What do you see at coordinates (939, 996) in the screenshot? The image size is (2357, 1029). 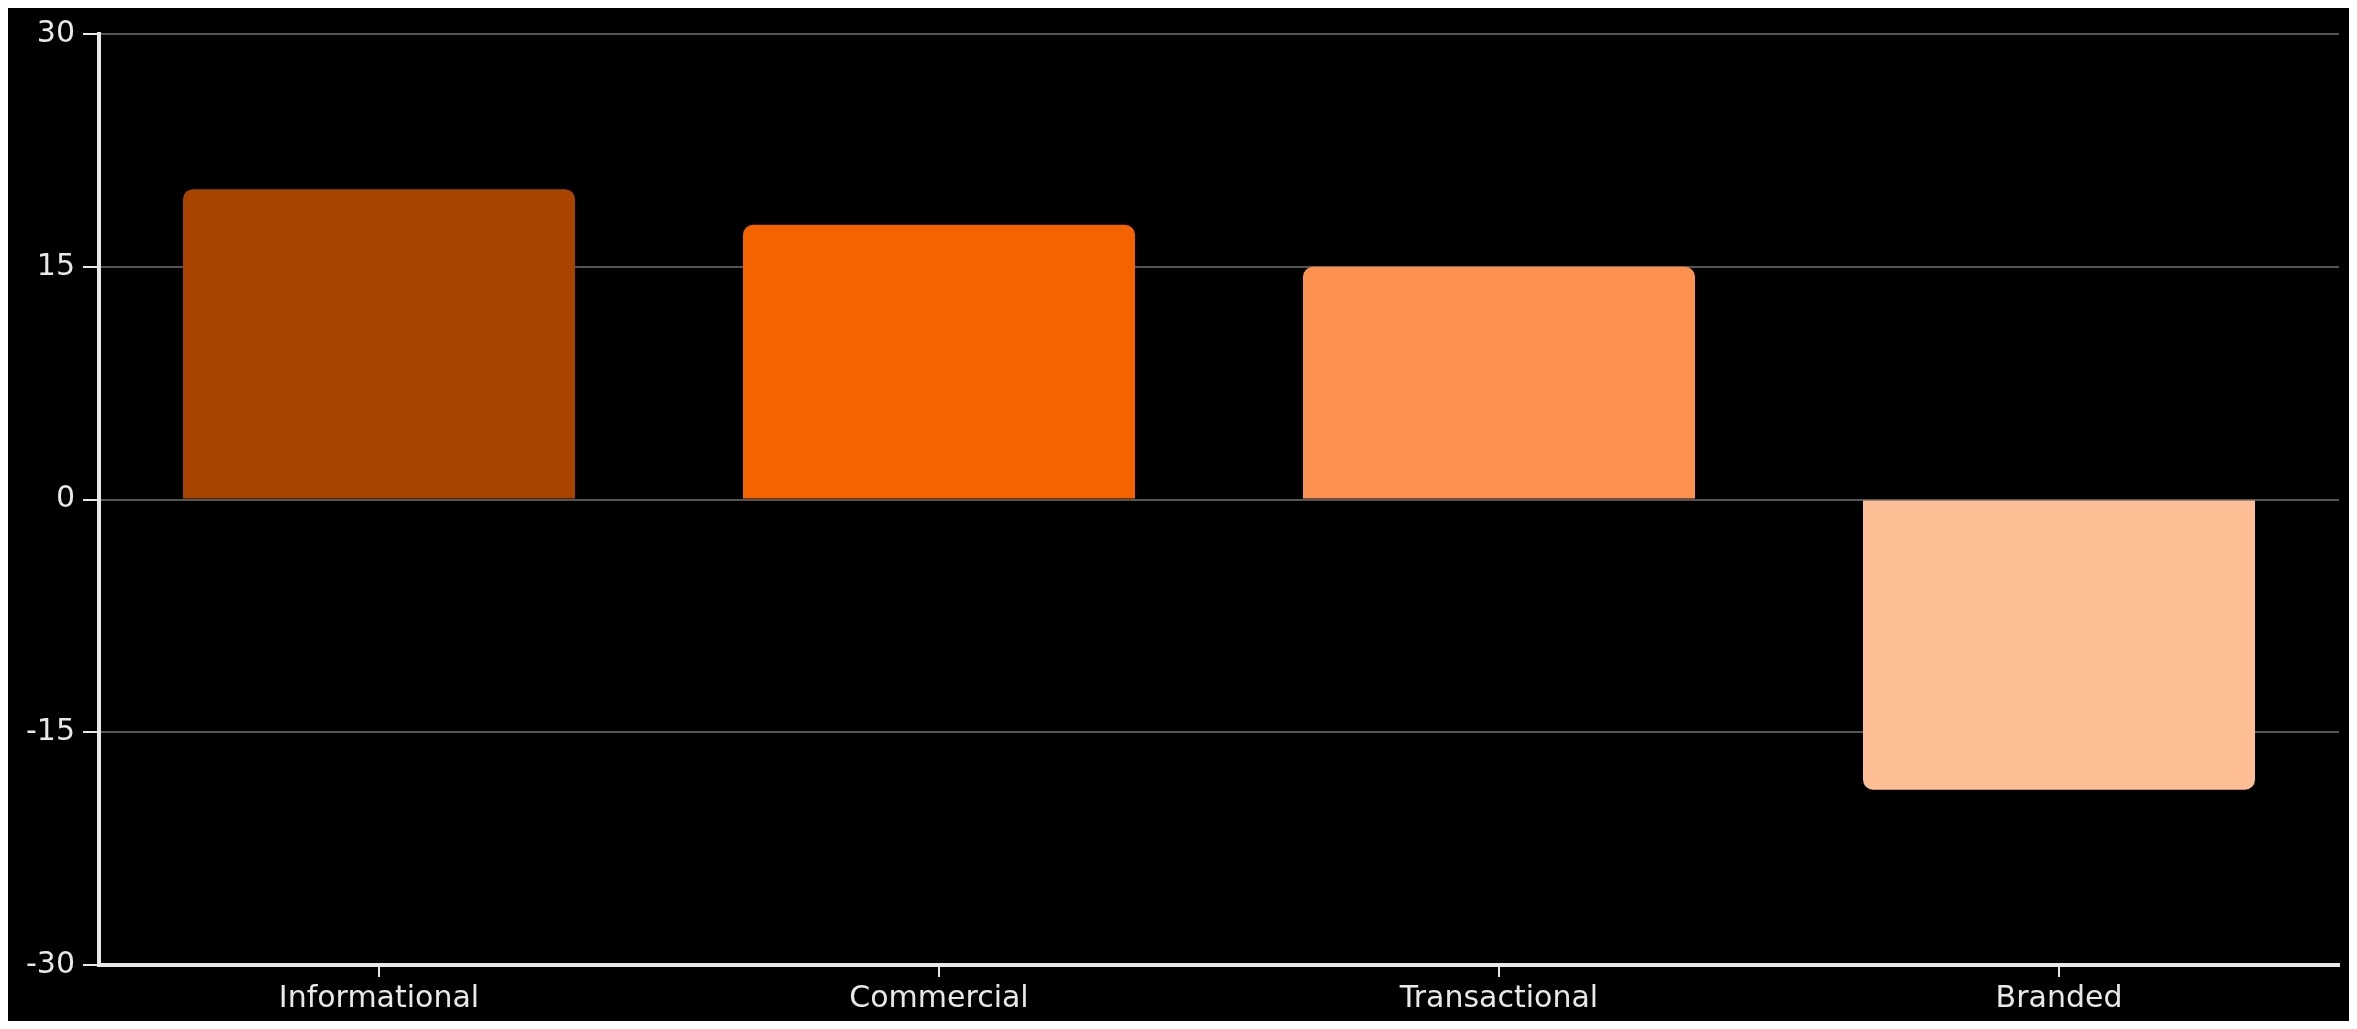 I see `x-tick-label: Commercial` at bounding box center [939, 996].